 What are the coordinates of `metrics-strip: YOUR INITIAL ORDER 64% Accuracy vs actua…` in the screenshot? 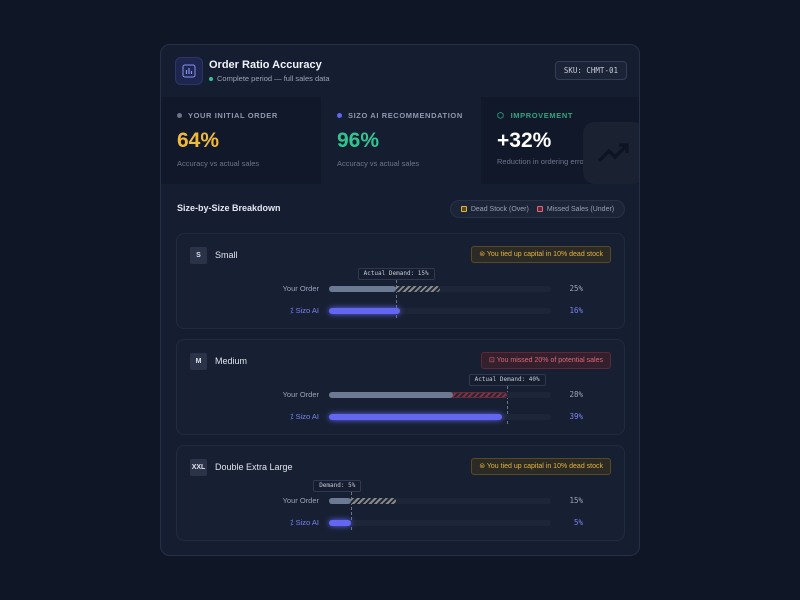 It's located at (400, 140).